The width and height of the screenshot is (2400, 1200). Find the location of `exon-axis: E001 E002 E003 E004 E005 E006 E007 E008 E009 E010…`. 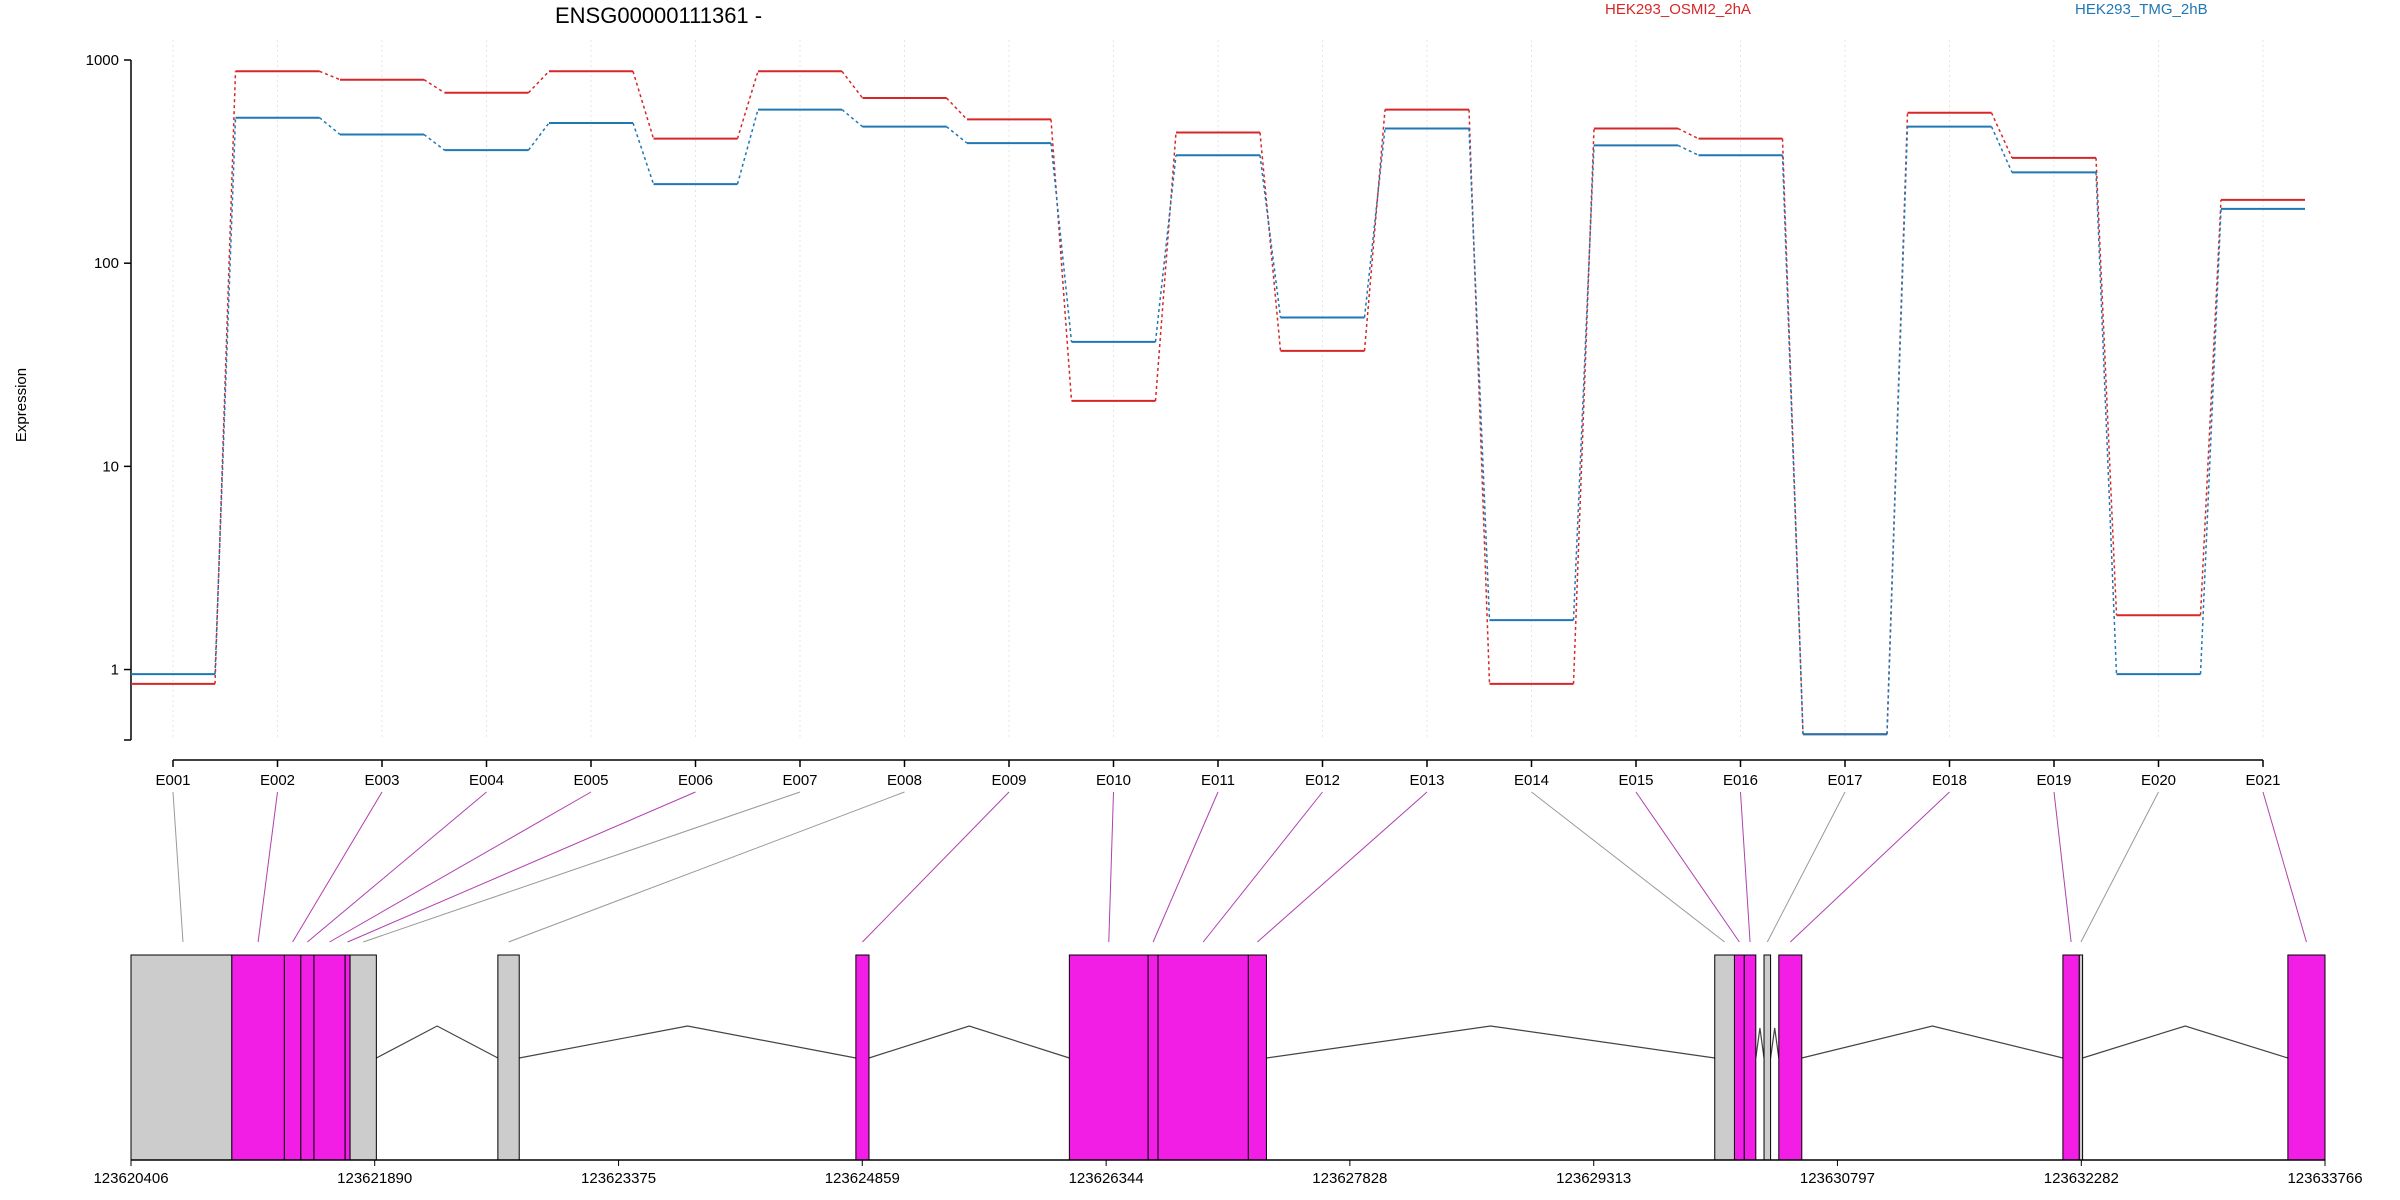

exon-axis: E001 E002 E003 E004 E005 E006 E007 E008 E009 E010… is located at coordinates (1218, 774).